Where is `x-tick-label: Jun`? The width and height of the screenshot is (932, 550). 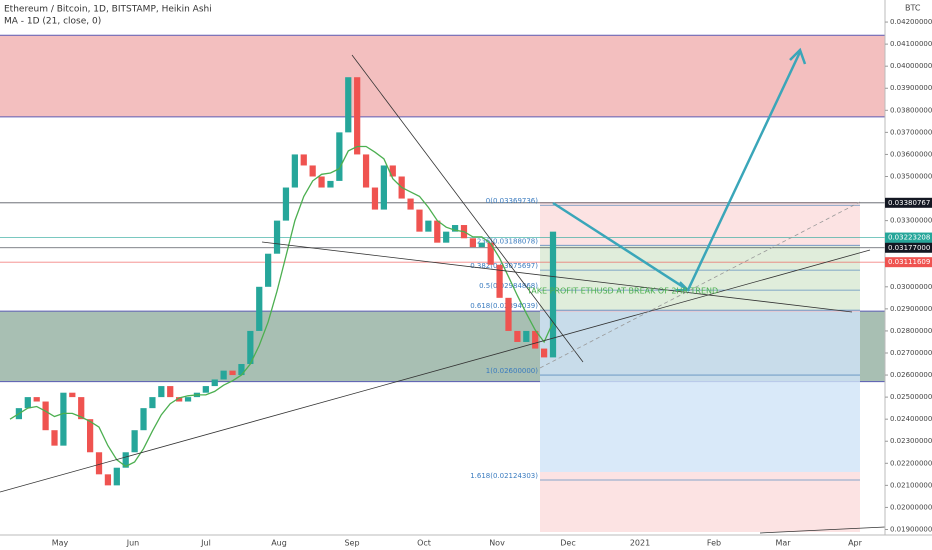
x-tick-label: Jun is located at coordinates (133, 543).